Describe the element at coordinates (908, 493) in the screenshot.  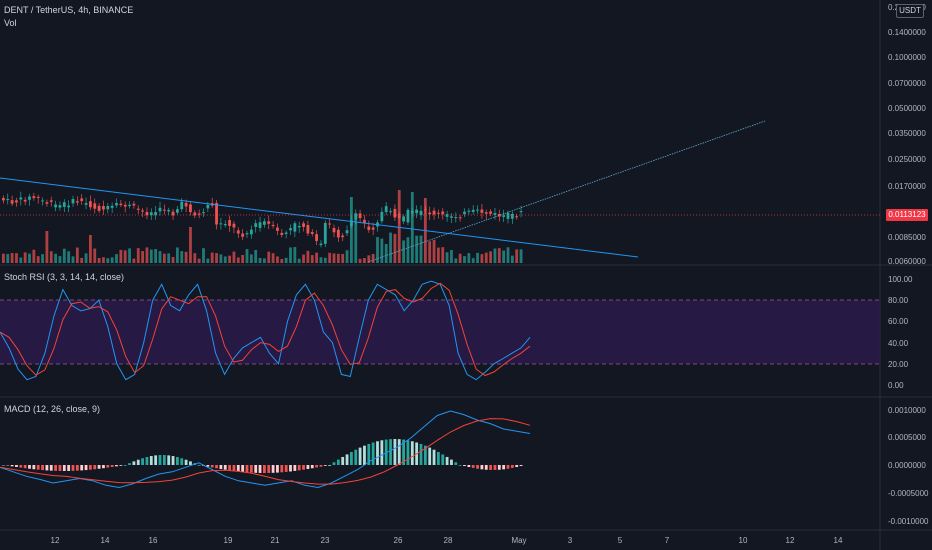
I see `macd-axis-label: -0.0005000` at that location.